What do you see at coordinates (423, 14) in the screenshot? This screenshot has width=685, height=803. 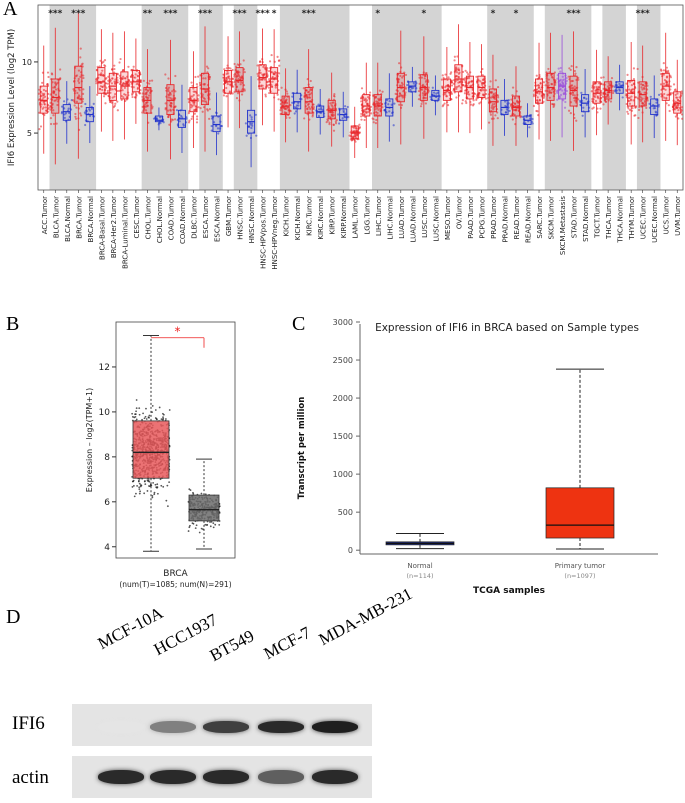 I see `significance-mark: *` at bounding box center [423, 14].